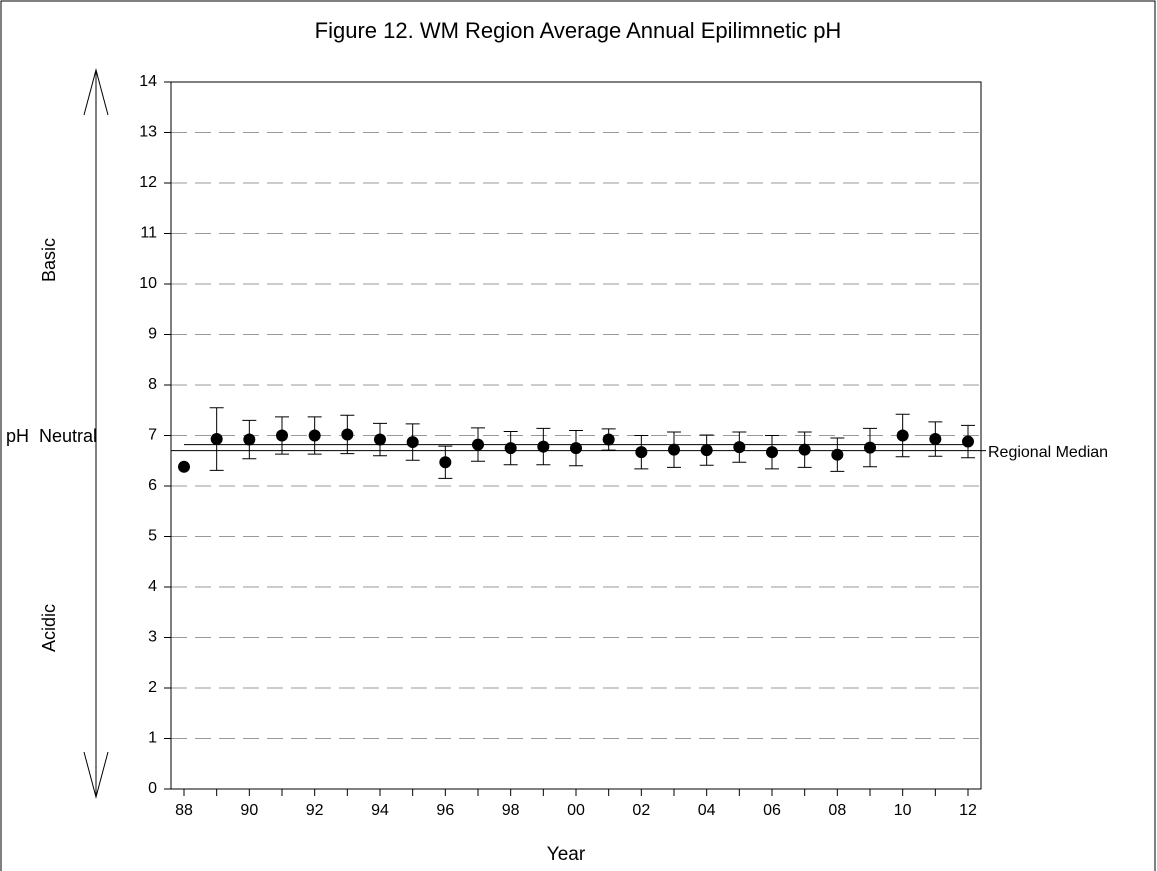 The image size is (1157, 871). Describe the element at coordinates (148, 81) in the screenshot. I see `y-tick-label: 14` at that location.